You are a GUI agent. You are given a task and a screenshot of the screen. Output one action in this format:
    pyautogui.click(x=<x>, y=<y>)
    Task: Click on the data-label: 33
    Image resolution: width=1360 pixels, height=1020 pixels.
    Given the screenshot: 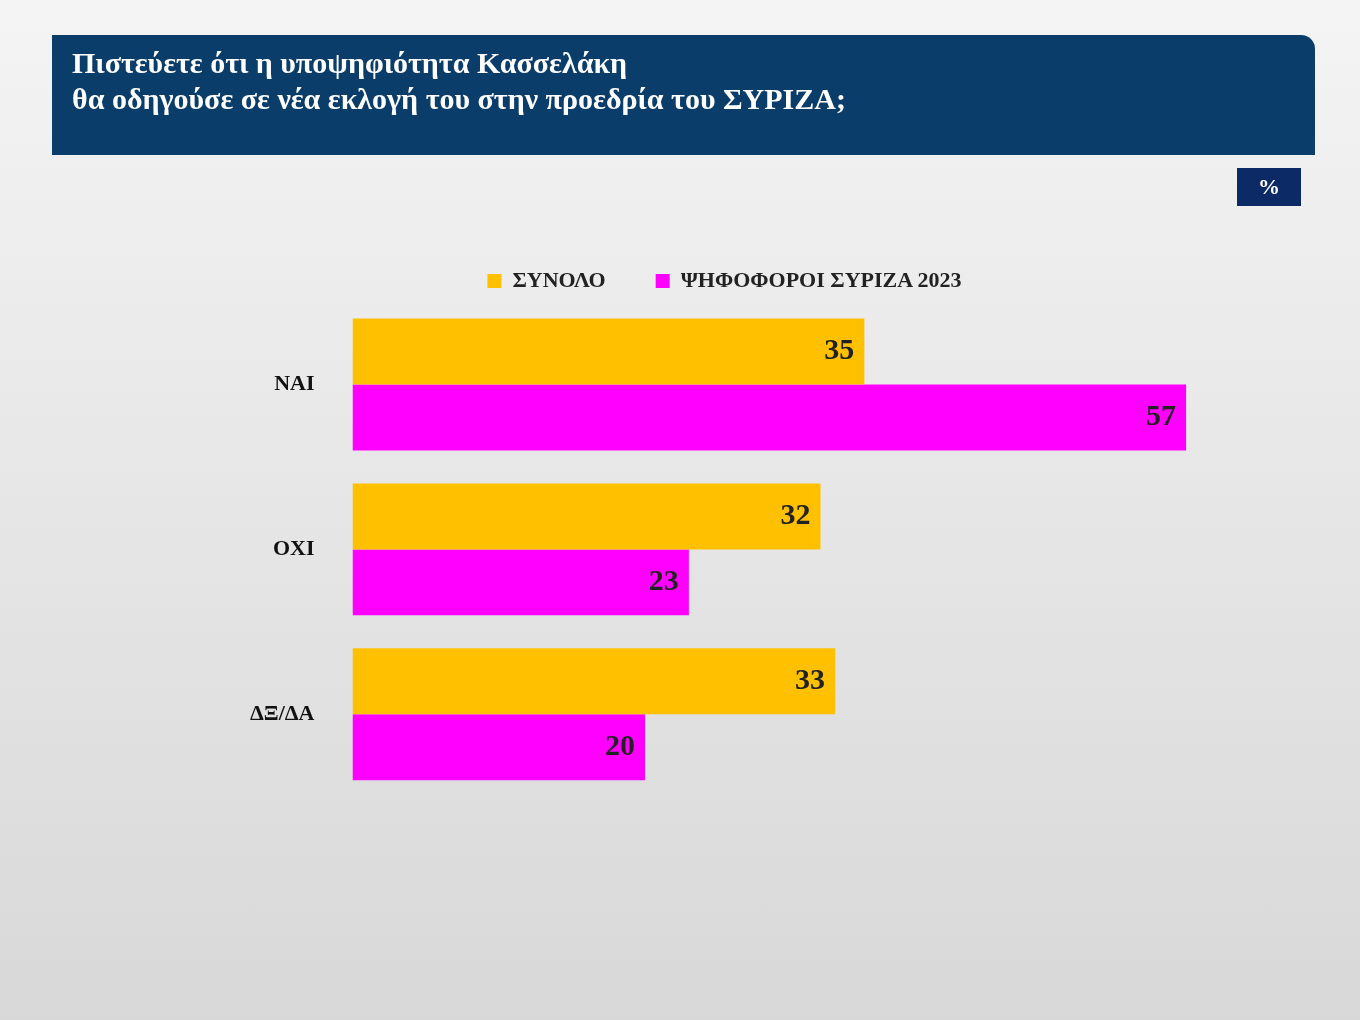 What is the action you would take?
    pyautogui.click(x=810, y=679)
    